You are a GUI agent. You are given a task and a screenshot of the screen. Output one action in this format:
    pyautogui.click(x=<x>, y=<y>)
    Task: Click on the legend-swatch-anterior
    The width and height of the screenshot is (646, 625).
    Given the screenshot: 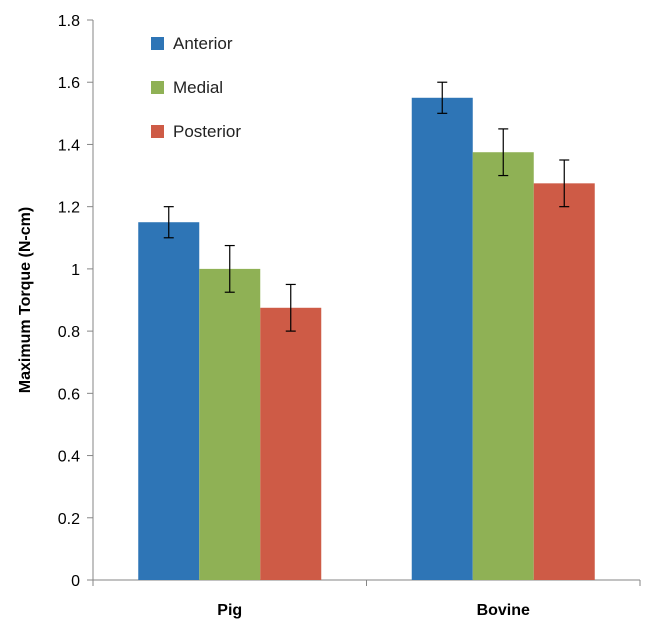 What is the action you would take?
    pyautogui.click(x=157, y=43)
    